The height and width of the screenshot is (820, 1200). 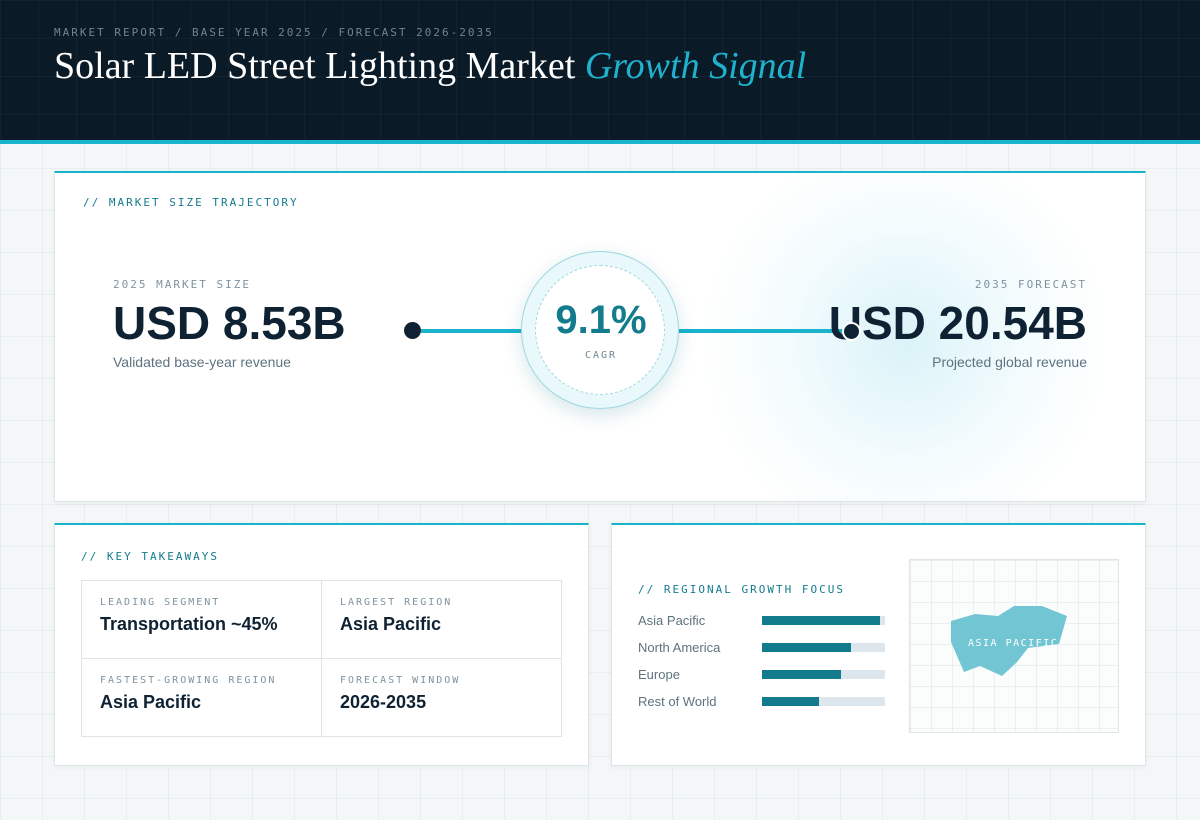 I want to click on region-name: Asia Pacific, so click(x=672, y=620).